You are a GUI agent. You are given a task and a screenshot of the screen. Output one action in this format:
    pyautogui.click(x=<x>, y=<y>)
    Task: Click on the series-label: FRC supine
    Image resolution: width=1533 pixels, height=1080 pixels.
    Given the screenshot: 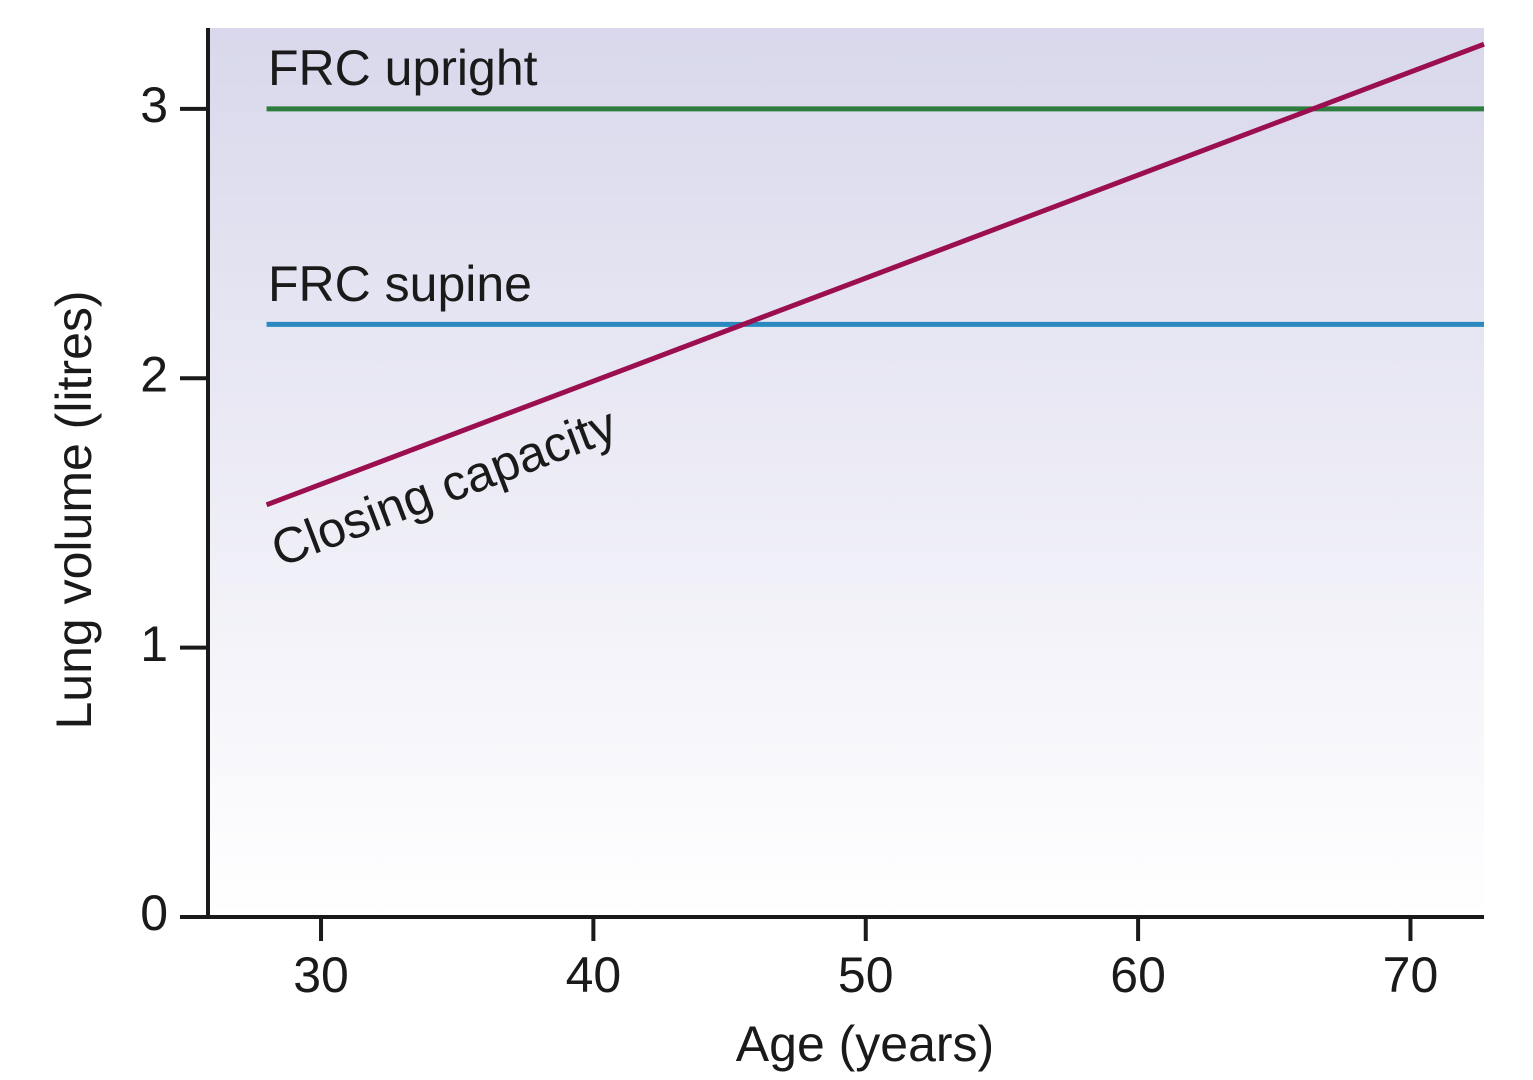 What is the action you would take?
    pyautogui.click(x=400, y=284)
    